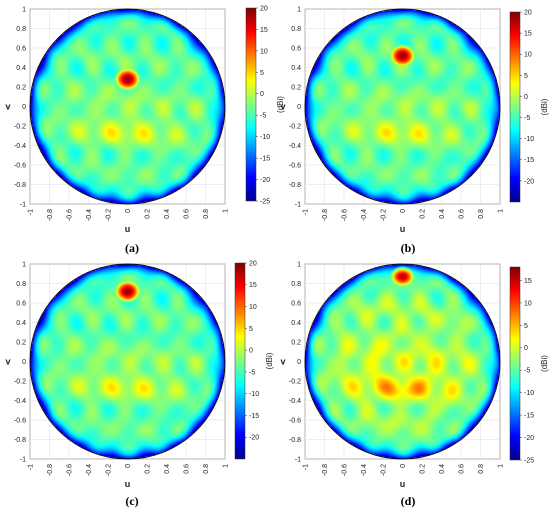 The image size is (550, 515). What do you see at coordinates (528, 12) in the screenshot?
I see `colorbar-tick-label: 20` at bounding box center [528, 12].